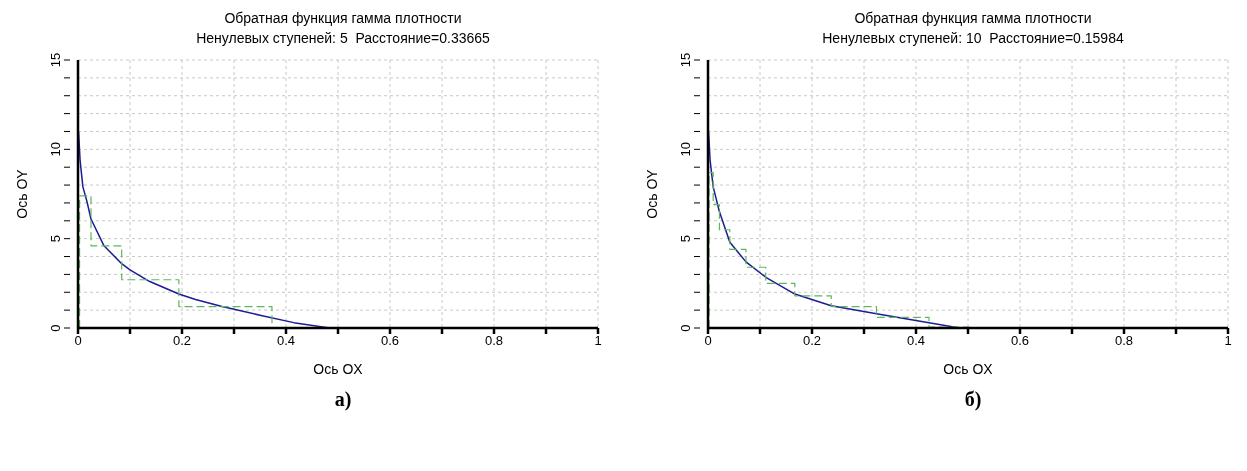 This screenshot has height=471, width=1247. Describe the element at coordinates (973, 399) in the screenshot. I see `text: б)` at that location.